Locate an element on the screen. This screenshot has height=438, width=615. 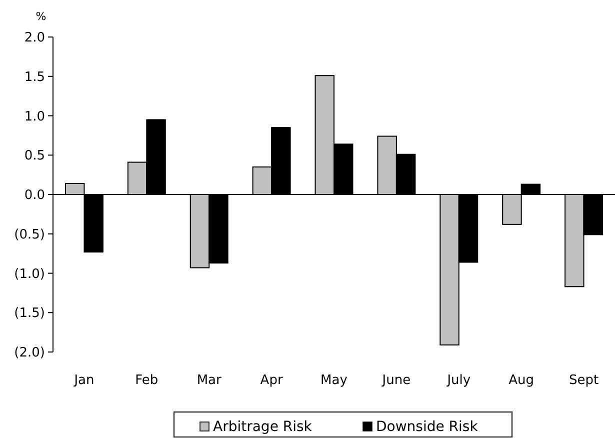
y-tick-label: 1.0 is located at coordinates (34, 116).